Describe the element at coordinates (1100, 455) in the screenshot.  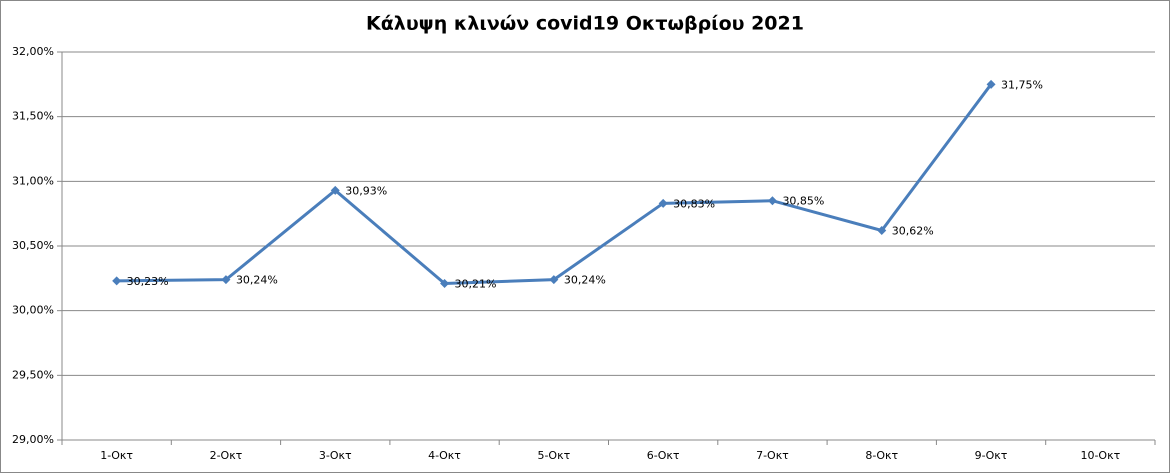
I see `x-tick-label: 10-Οκτ` at that location.